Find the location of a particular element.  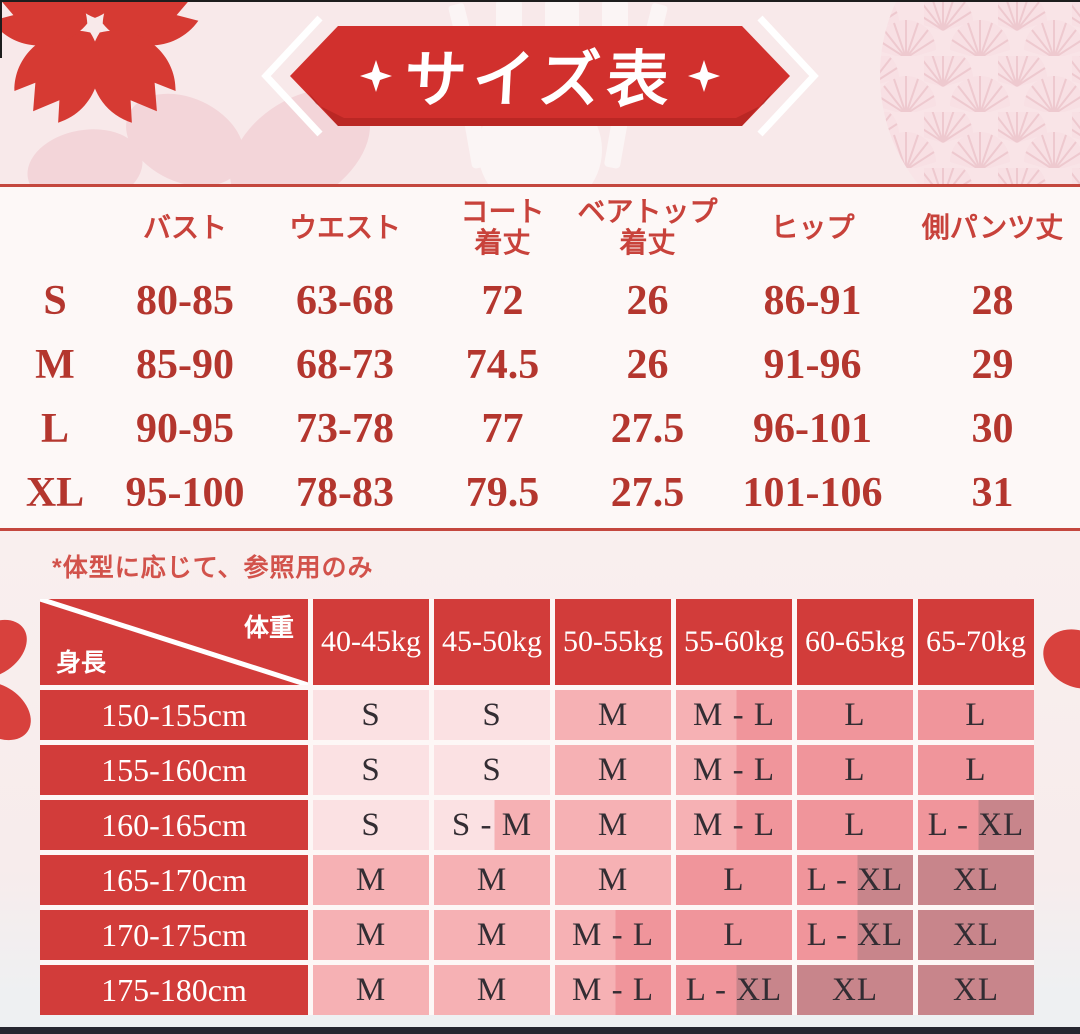

size-table-col-header: ウエスト is located at coordinates (344, 227).